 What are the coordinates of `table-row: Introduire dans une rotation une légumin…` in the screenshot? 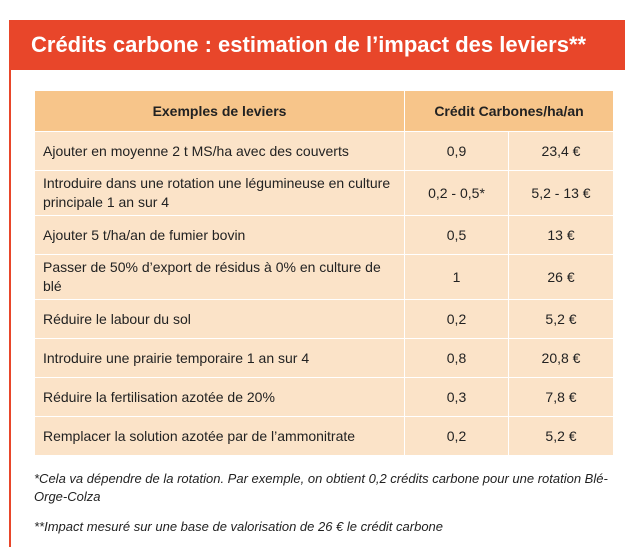 It's located at (324, 193).